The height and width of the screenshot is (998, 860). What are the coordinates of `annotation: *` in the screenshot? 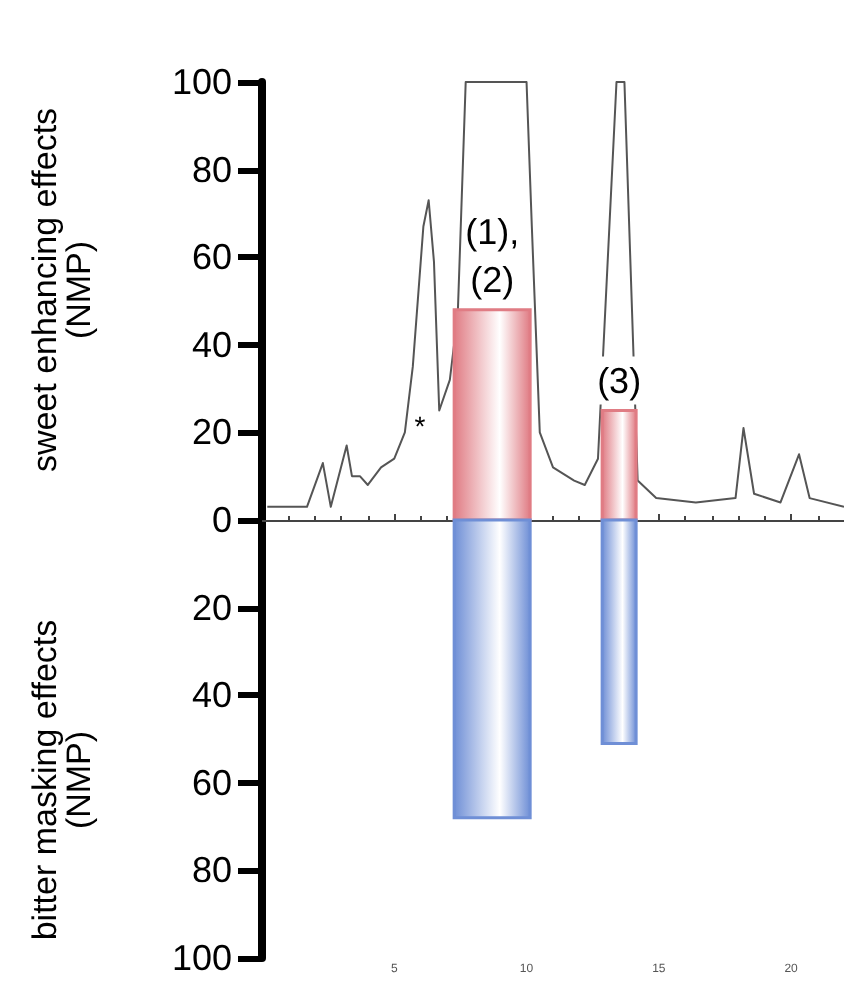 It's located at (420, 426).